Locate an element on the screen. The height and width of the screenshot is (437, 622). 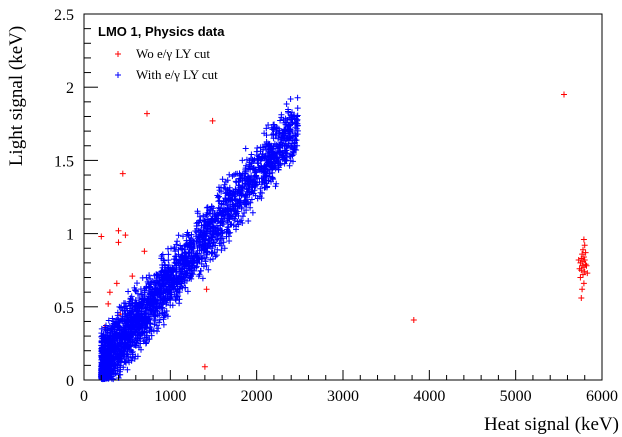
x-tick-label: 2000 is located at coordinates (257, 396).